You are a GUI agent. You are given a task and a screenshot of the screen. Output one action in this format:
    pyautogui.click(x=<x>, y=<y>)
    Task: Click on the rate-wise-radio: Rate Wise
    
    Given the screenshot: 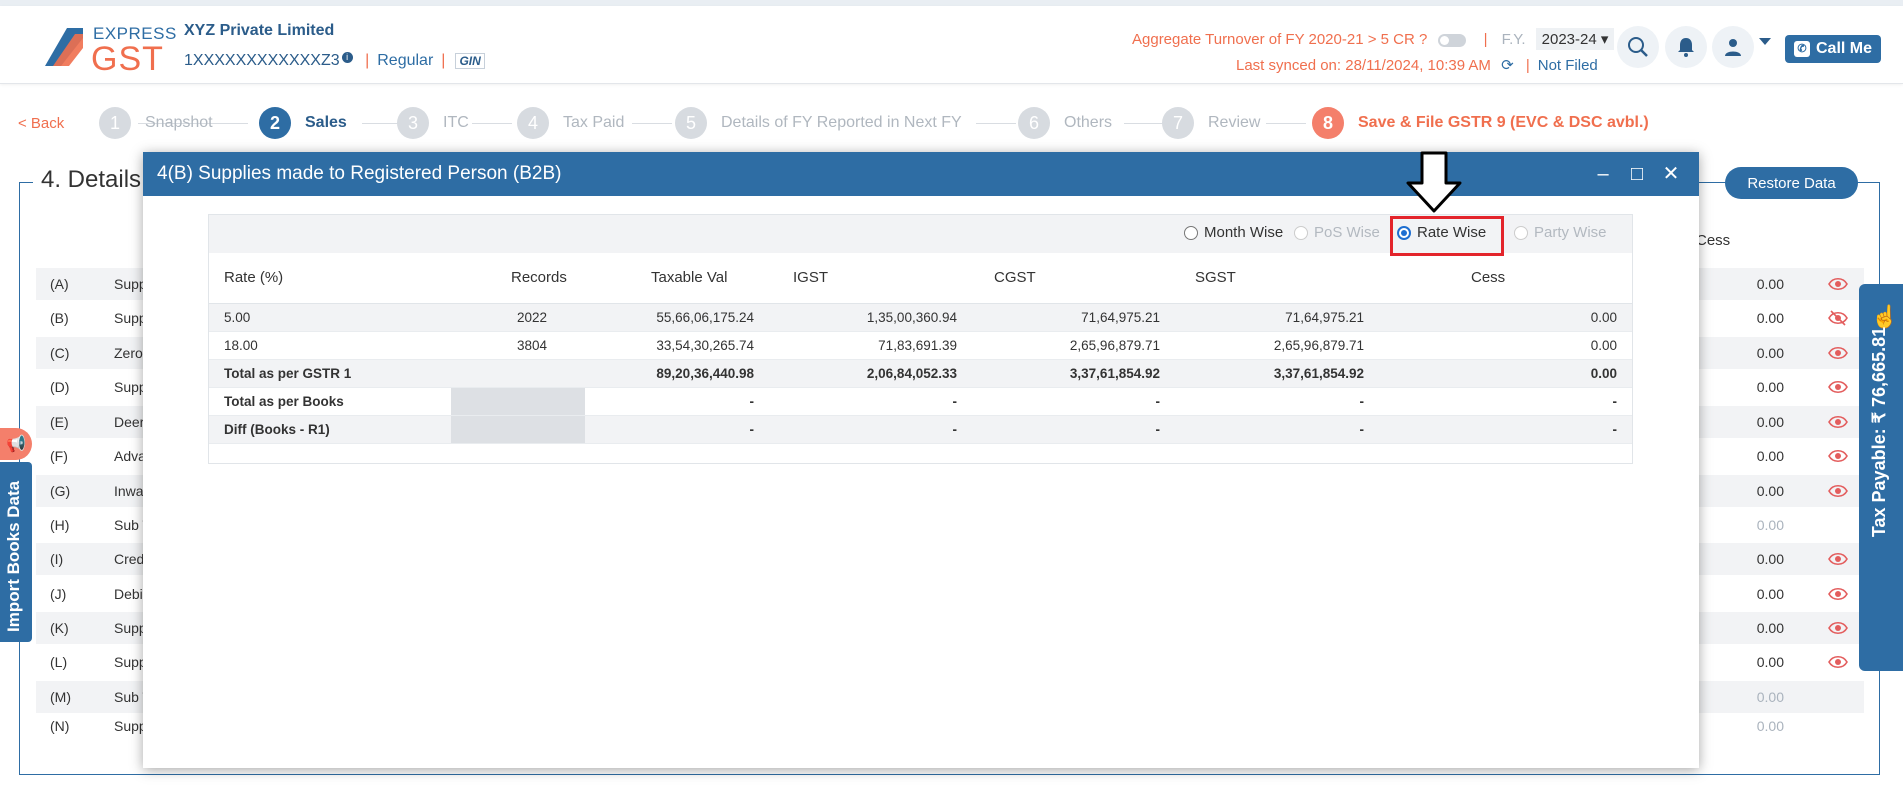 What is the action you would take?
    pyautogui.click(x=1441, y=232)
    